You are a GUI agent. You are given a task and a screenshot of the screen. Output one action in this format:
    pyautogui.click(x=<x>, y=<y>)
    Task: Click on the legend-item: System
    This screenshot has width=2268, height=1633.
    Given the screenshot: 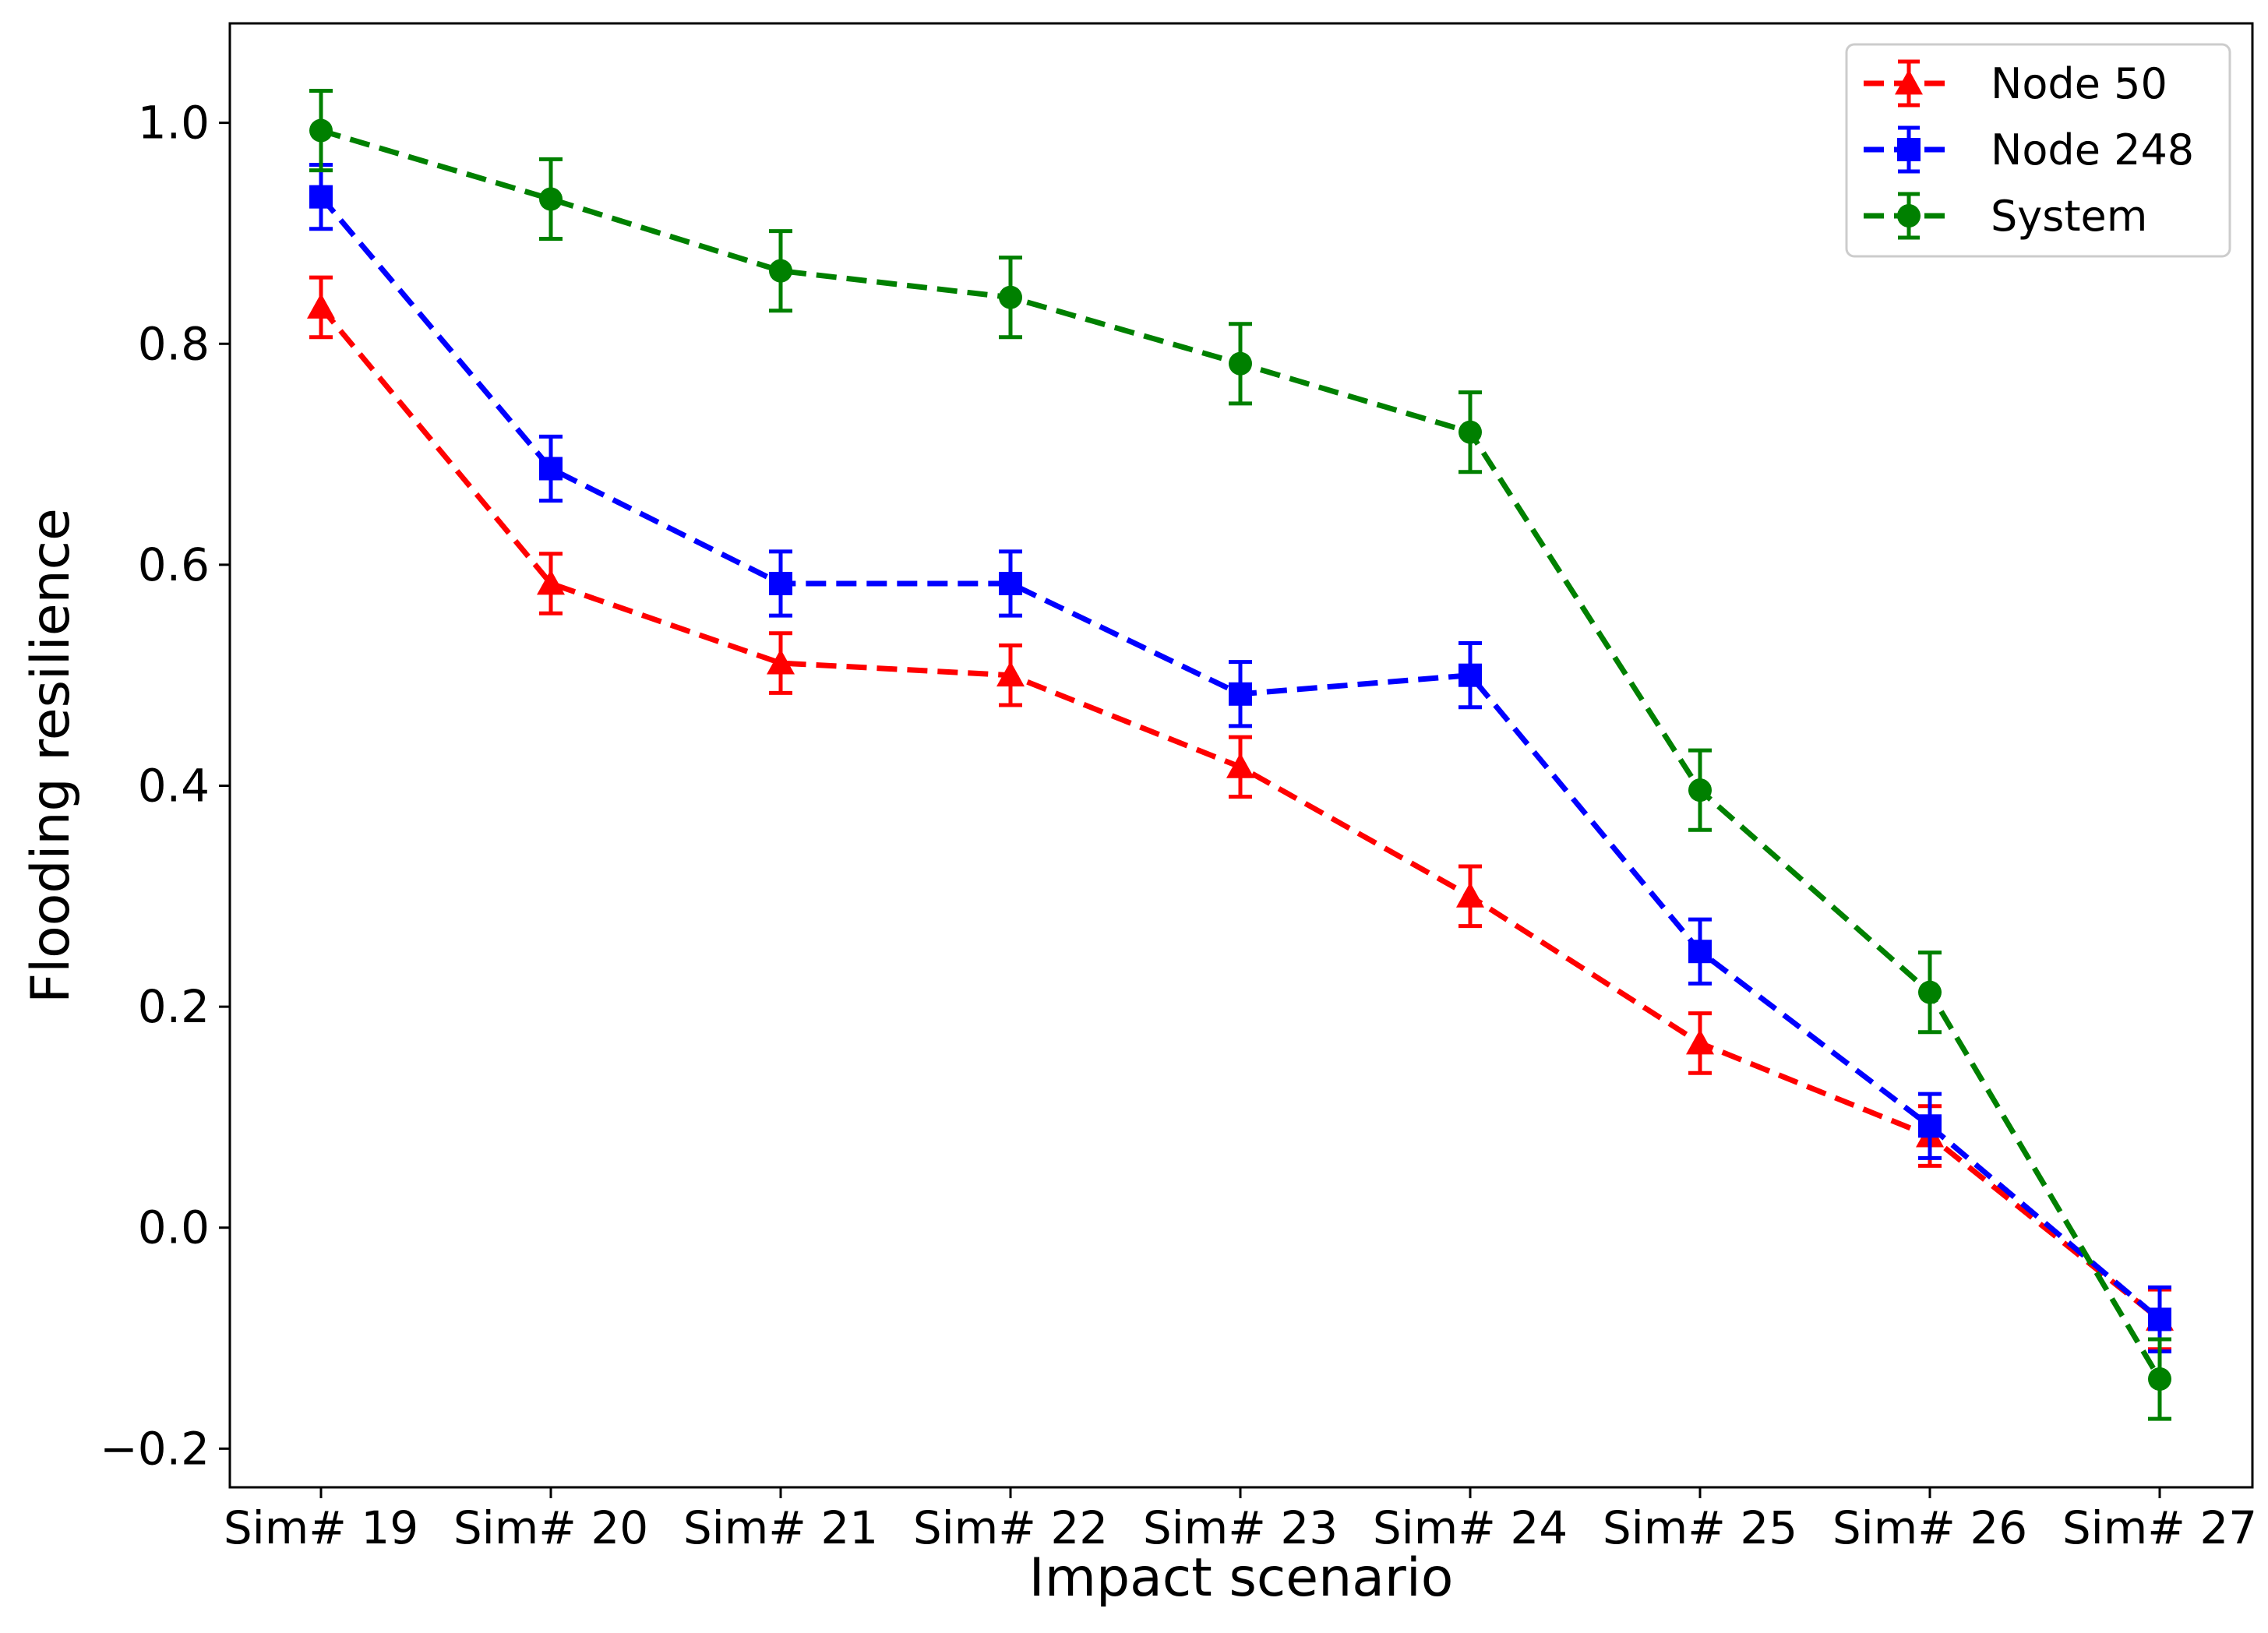 What is the action you would take?
    pyautogui.click(x=2005, y=216)
    